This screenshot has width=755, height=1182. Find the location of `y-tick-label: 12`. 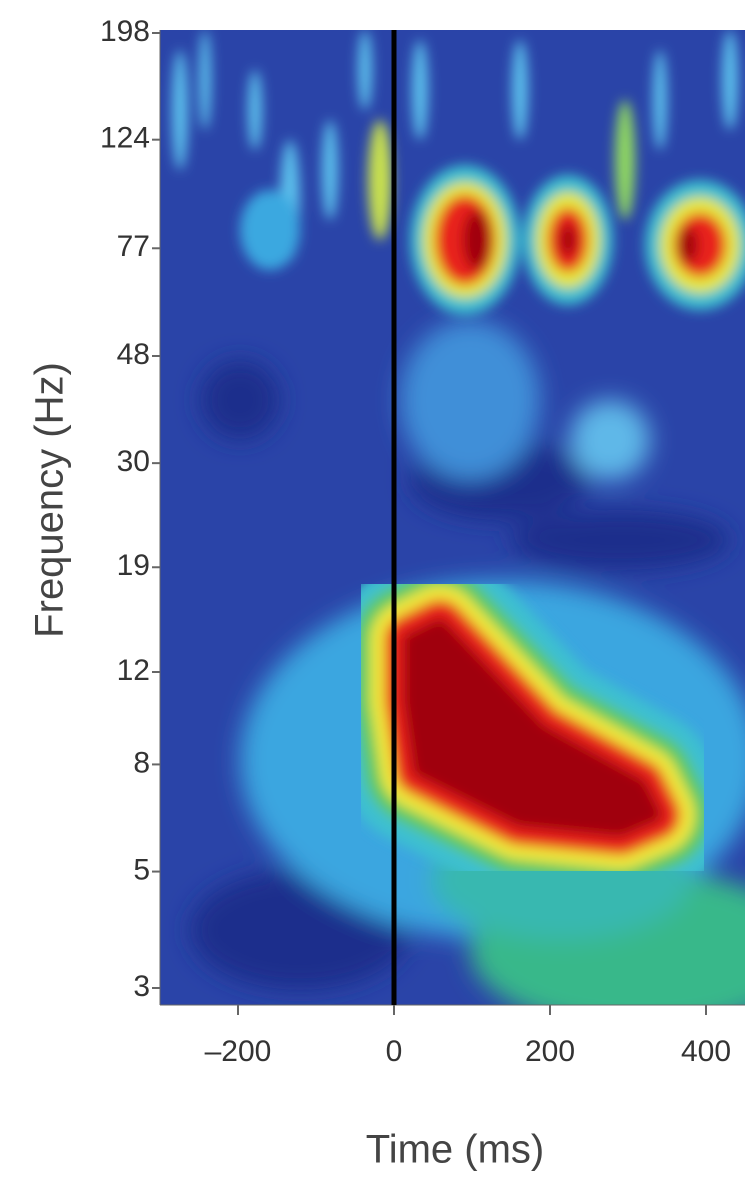

y-tick-label: 12 is located at coordinates (133, 670).